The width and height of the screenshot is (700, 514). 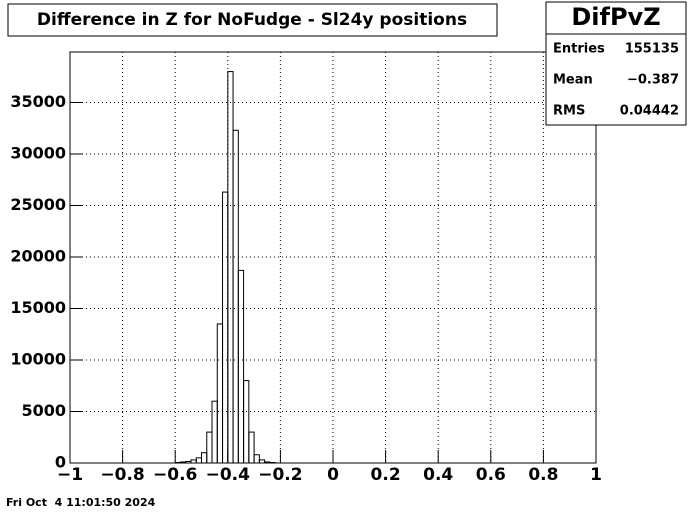 What do you see at coordinates (43, 410) in the screenshot?
I see `y-tick-label: 5000` at bounding box center [43, 410].